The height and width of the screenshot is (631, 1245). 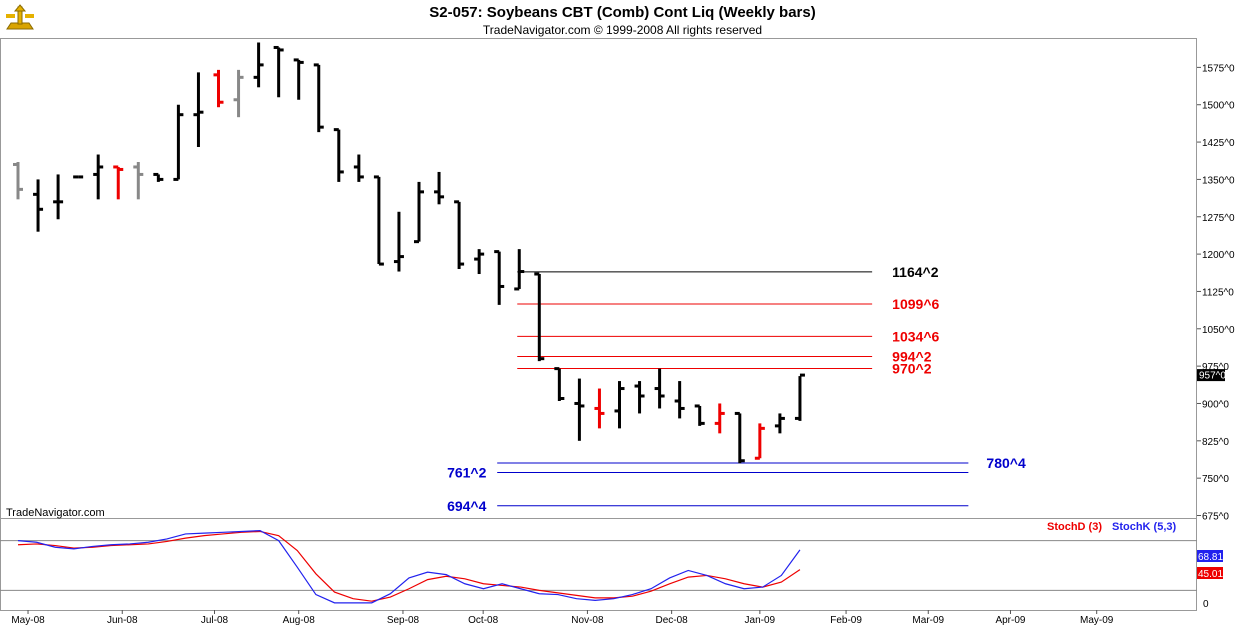 I want to click on price-tick-label: 1125^0, so click(x=1218, y=292).